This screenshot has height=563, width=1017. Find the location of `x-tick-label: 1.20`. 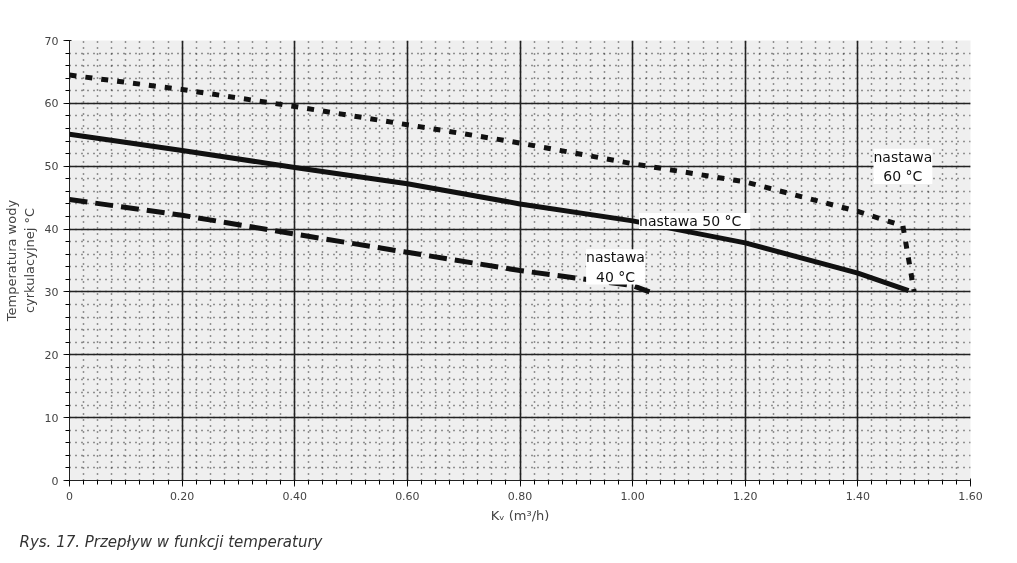

x-tick-label: 1.20 is located at coordinates (745, 496).